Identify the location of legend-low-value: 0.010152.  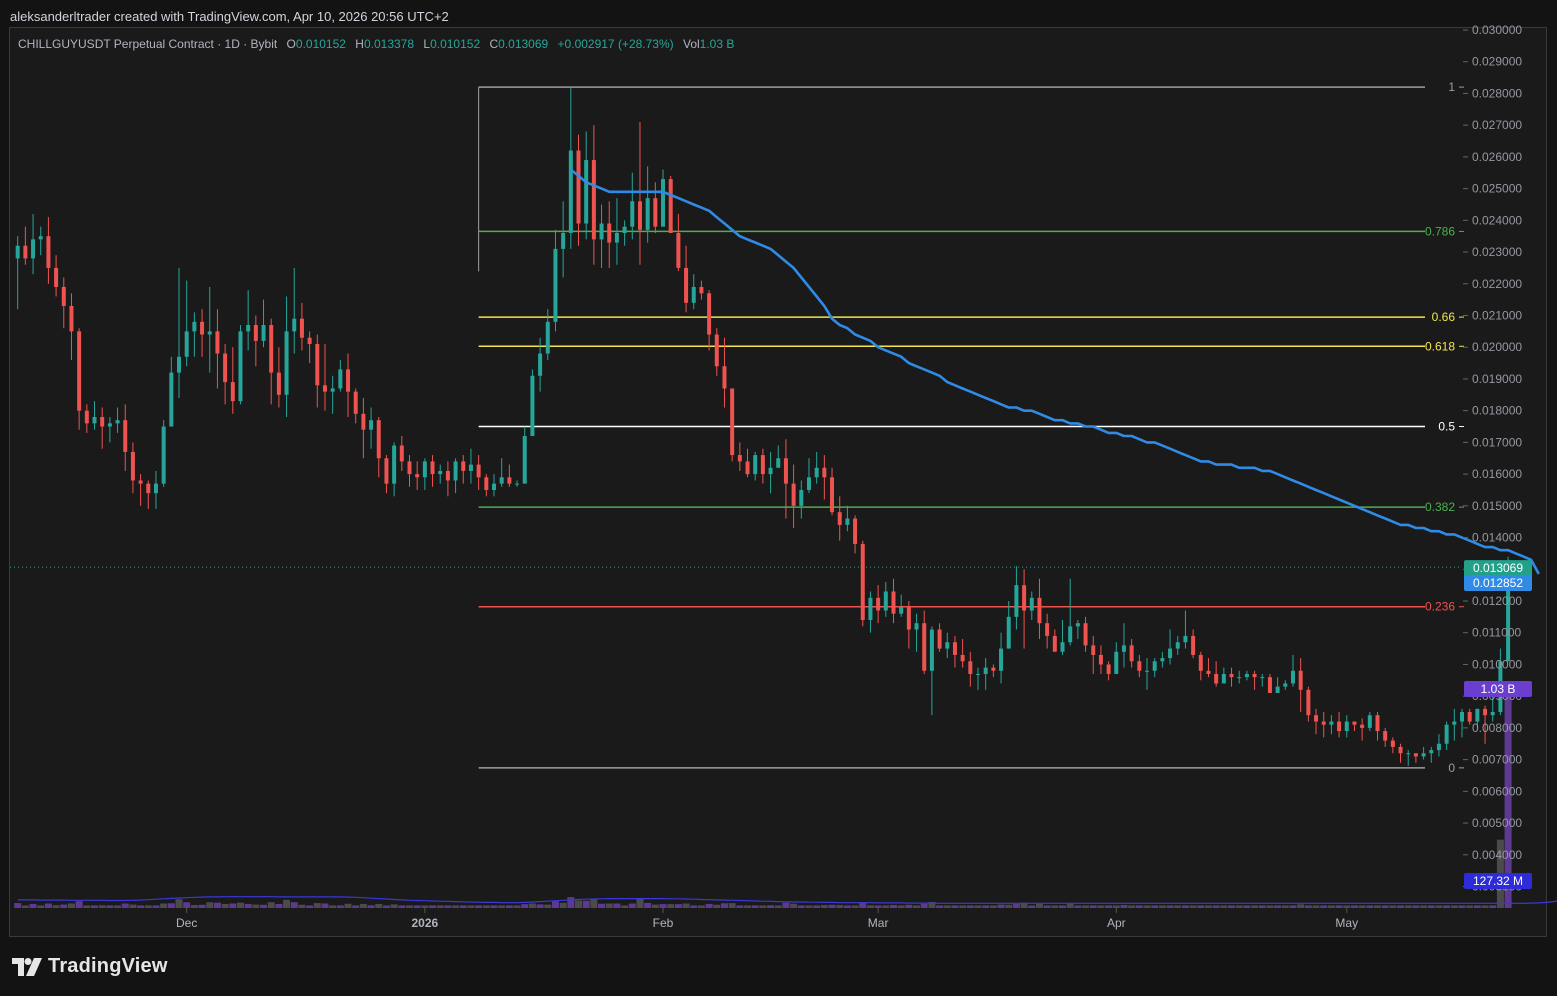
(455, 44).